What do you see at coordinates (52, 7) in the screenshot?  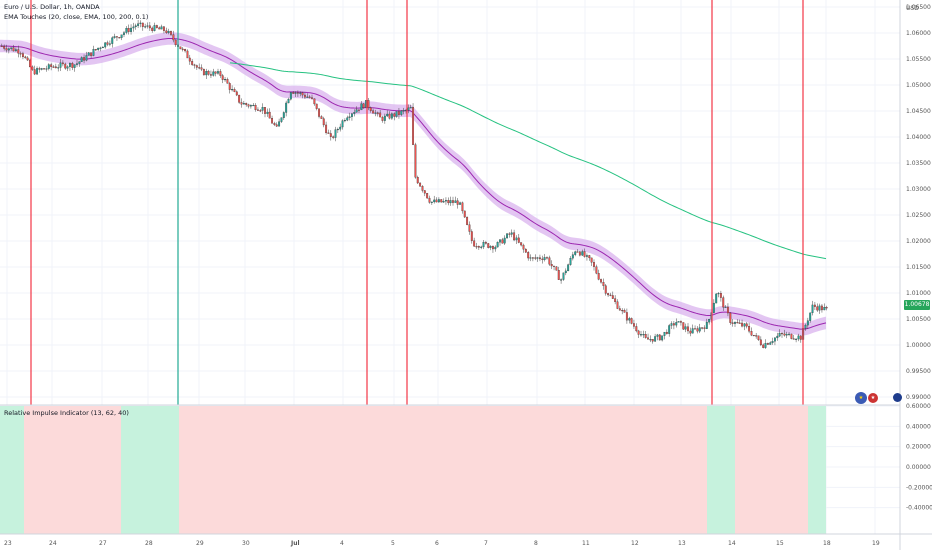 I see `symbol-title: Euro / U.S. Dollar, 1h, OANDA` at bounding box center [52, 7].